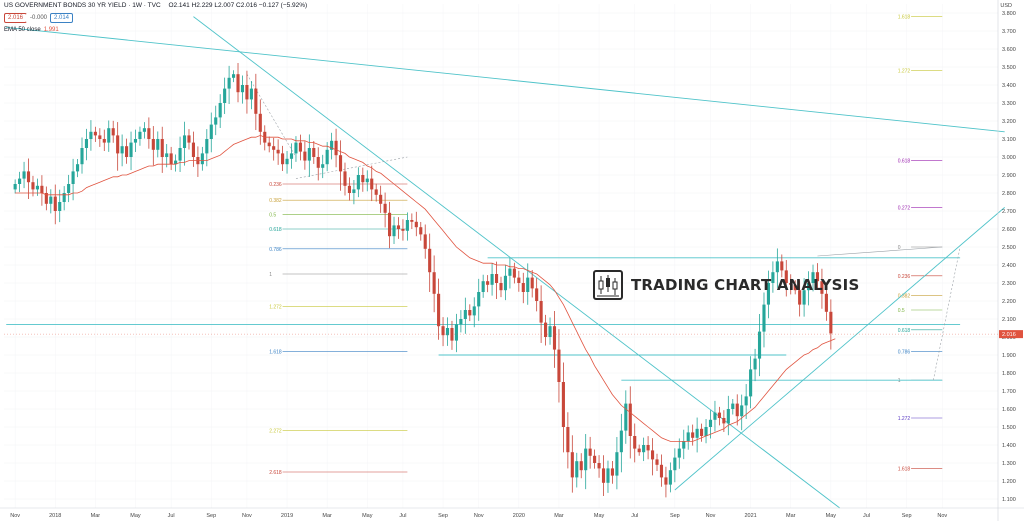  I want to click on y-tick-label: 3.300, so click(1009, 104).